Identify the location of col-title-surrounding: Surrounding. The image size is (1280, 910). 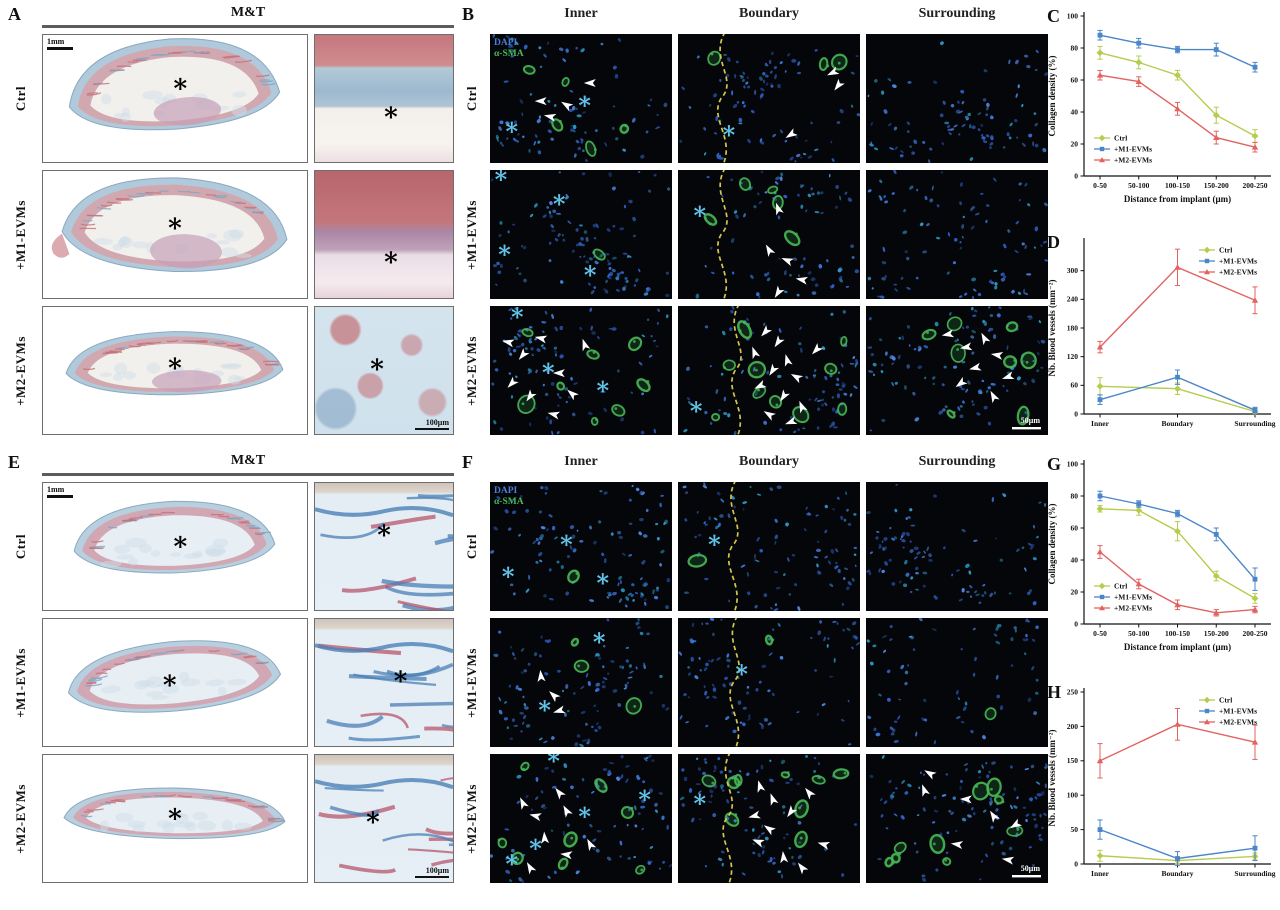
(957, 13).